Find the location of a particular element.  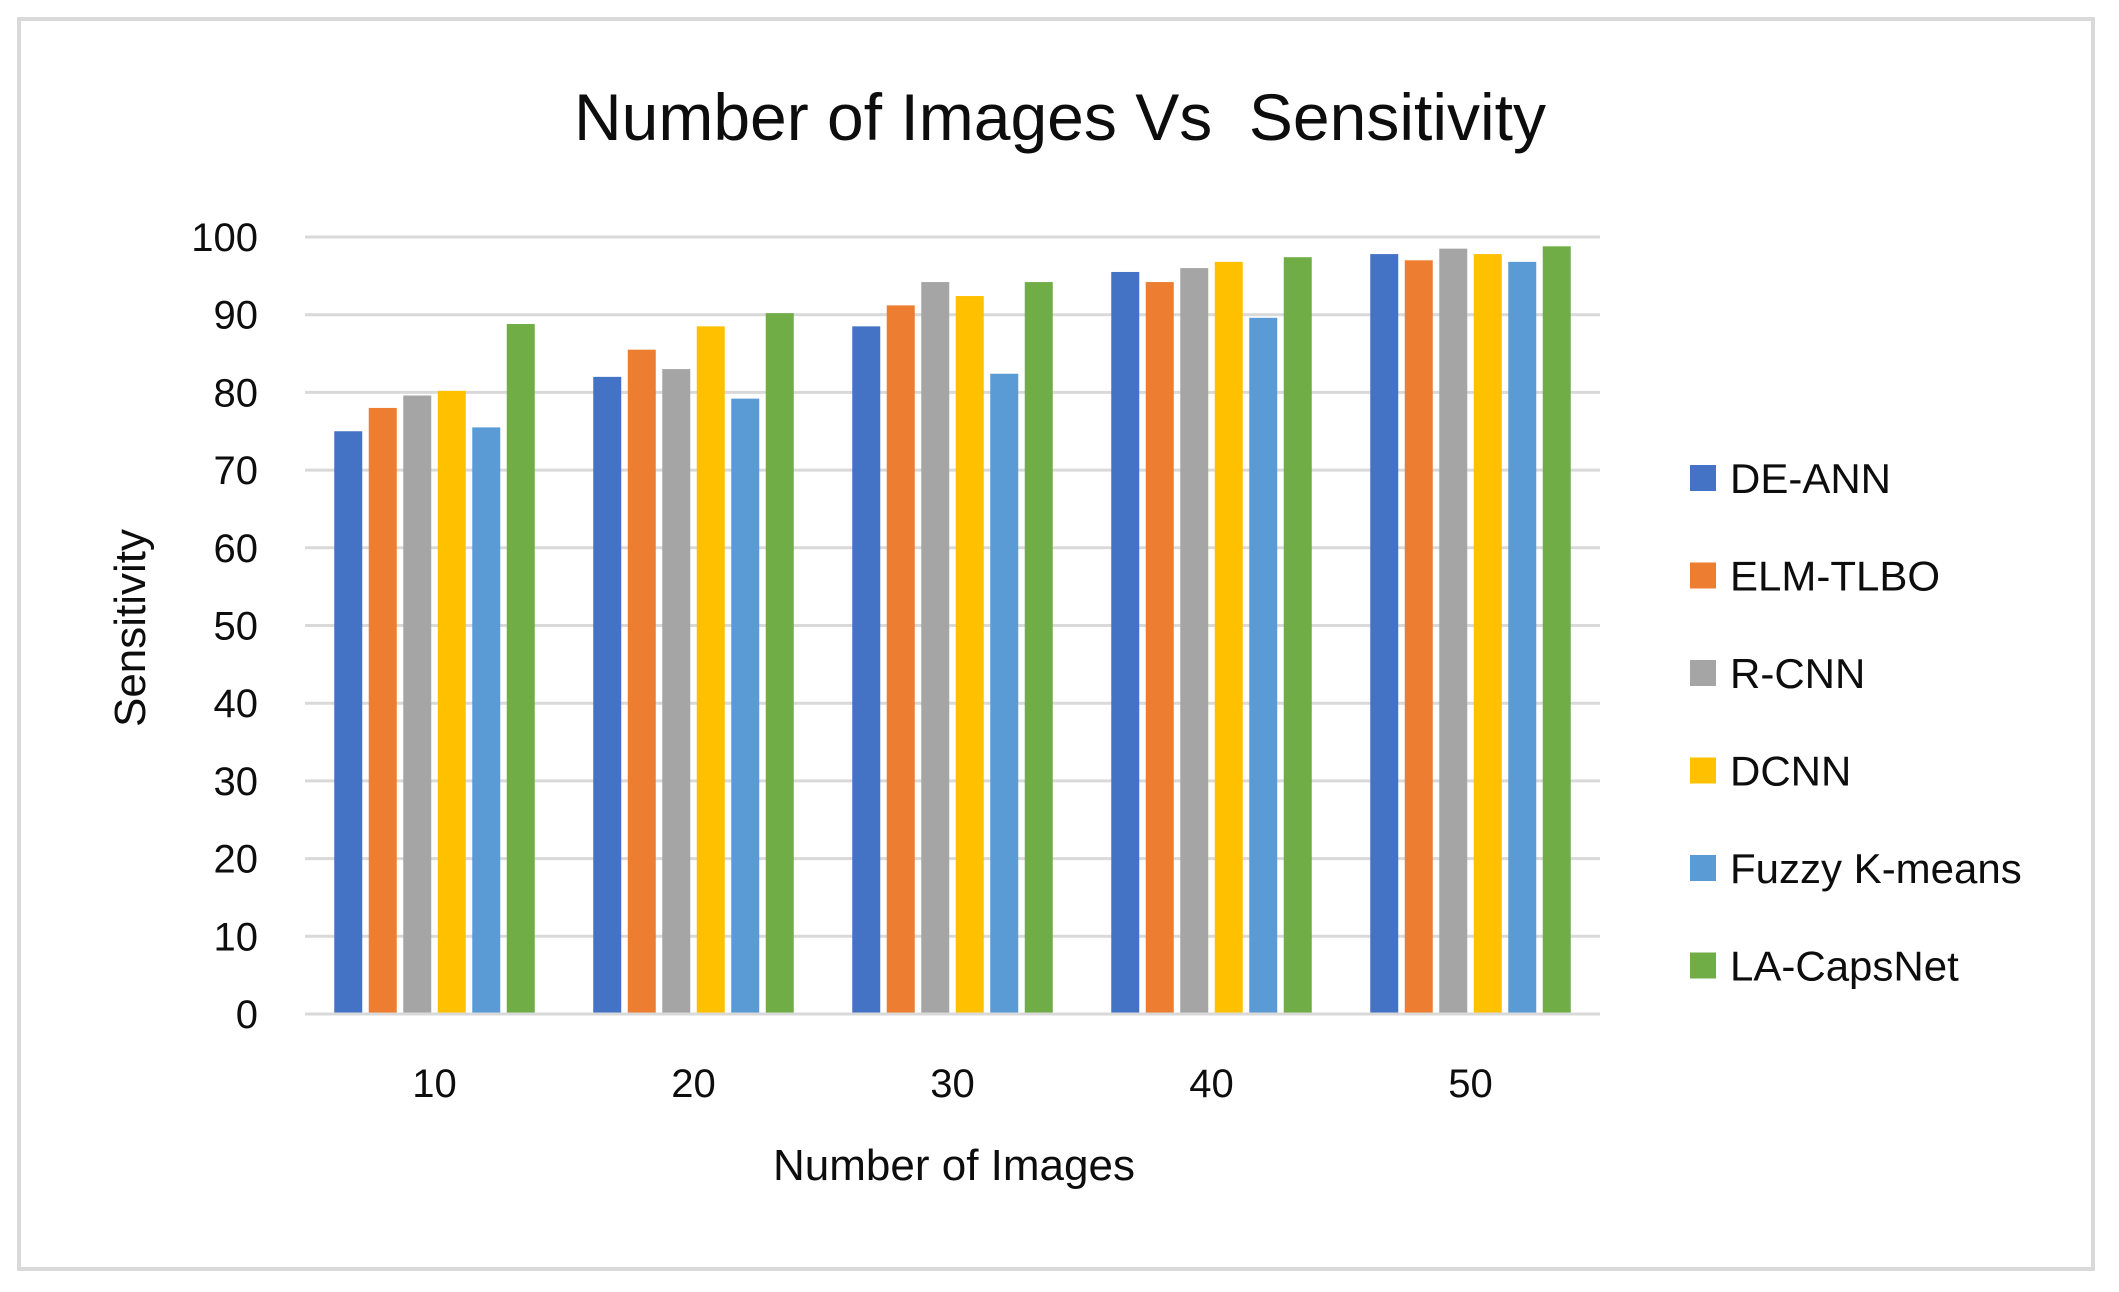

x-tick-label: 40 is located at coordinates (1211, 1084).